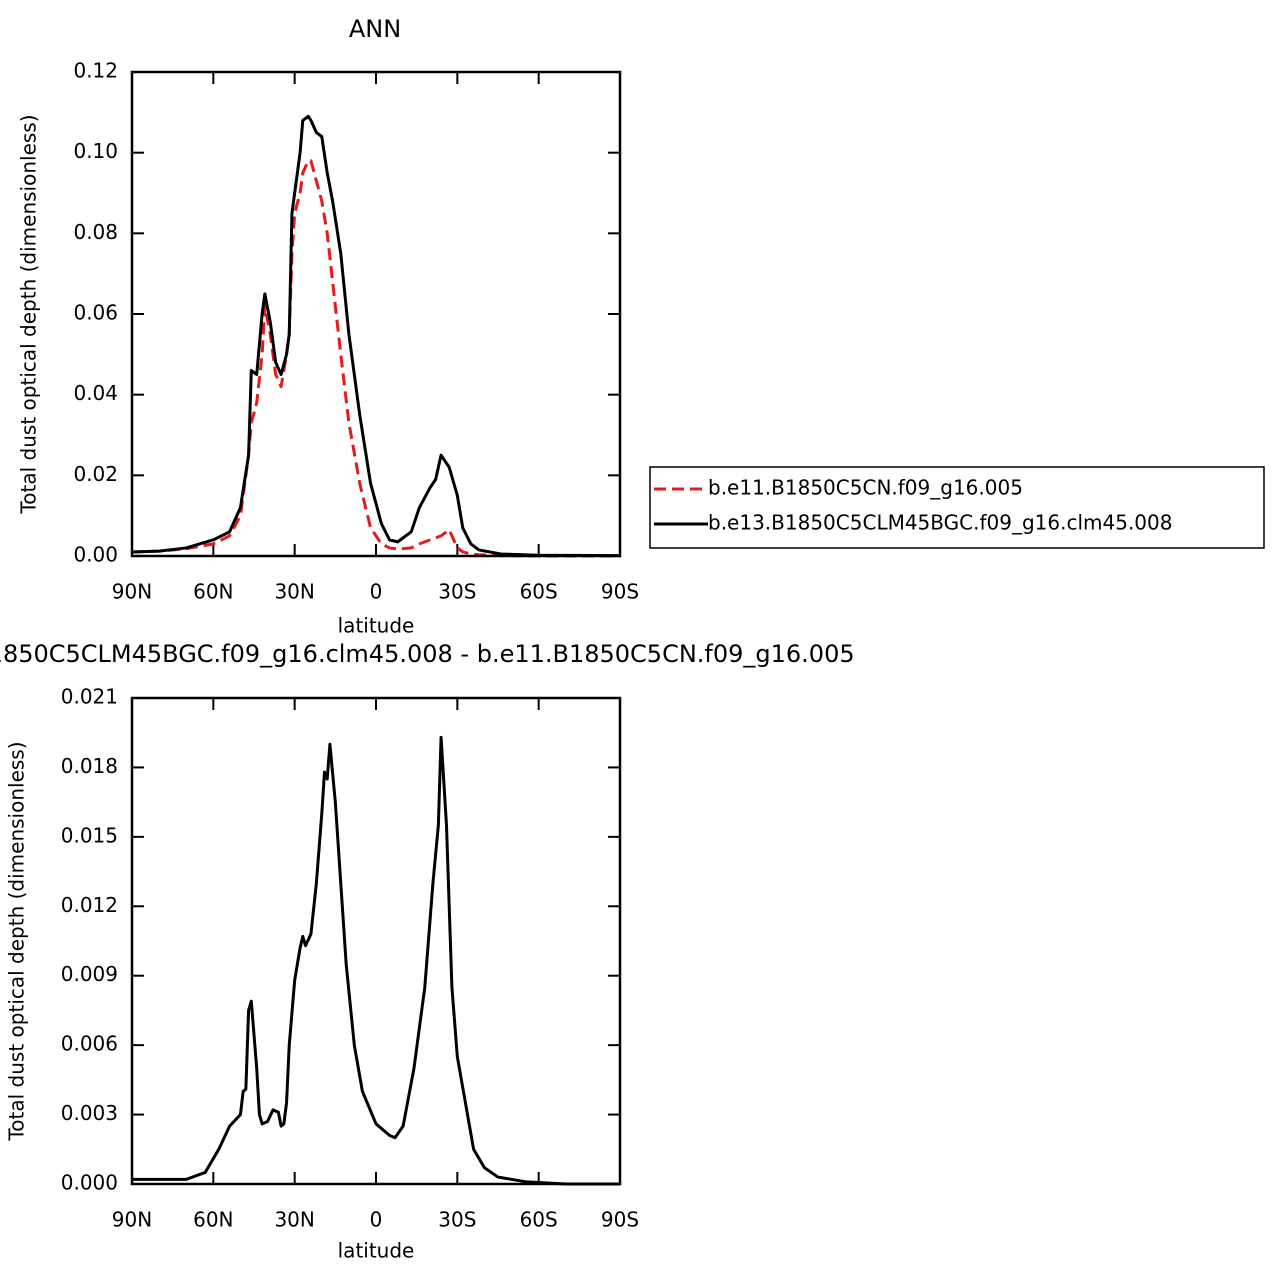 This screenshot has height=1280, width=1283. Describe the element at coordinates (89, 905) in the screenshot. I see `y-tick-label: 0.012` at that location.